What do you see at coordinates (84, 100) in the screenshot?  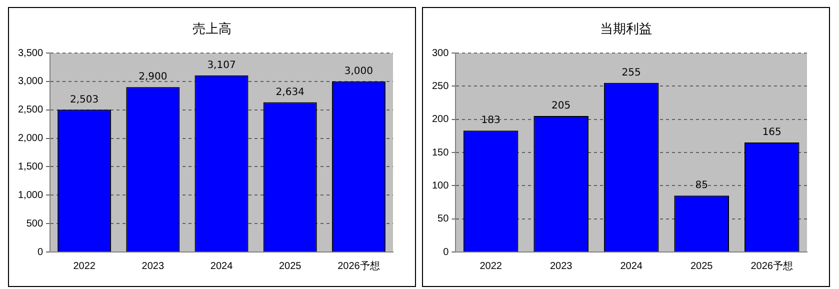 I see `data-label: 2,503` at bounding box center [84, 100].